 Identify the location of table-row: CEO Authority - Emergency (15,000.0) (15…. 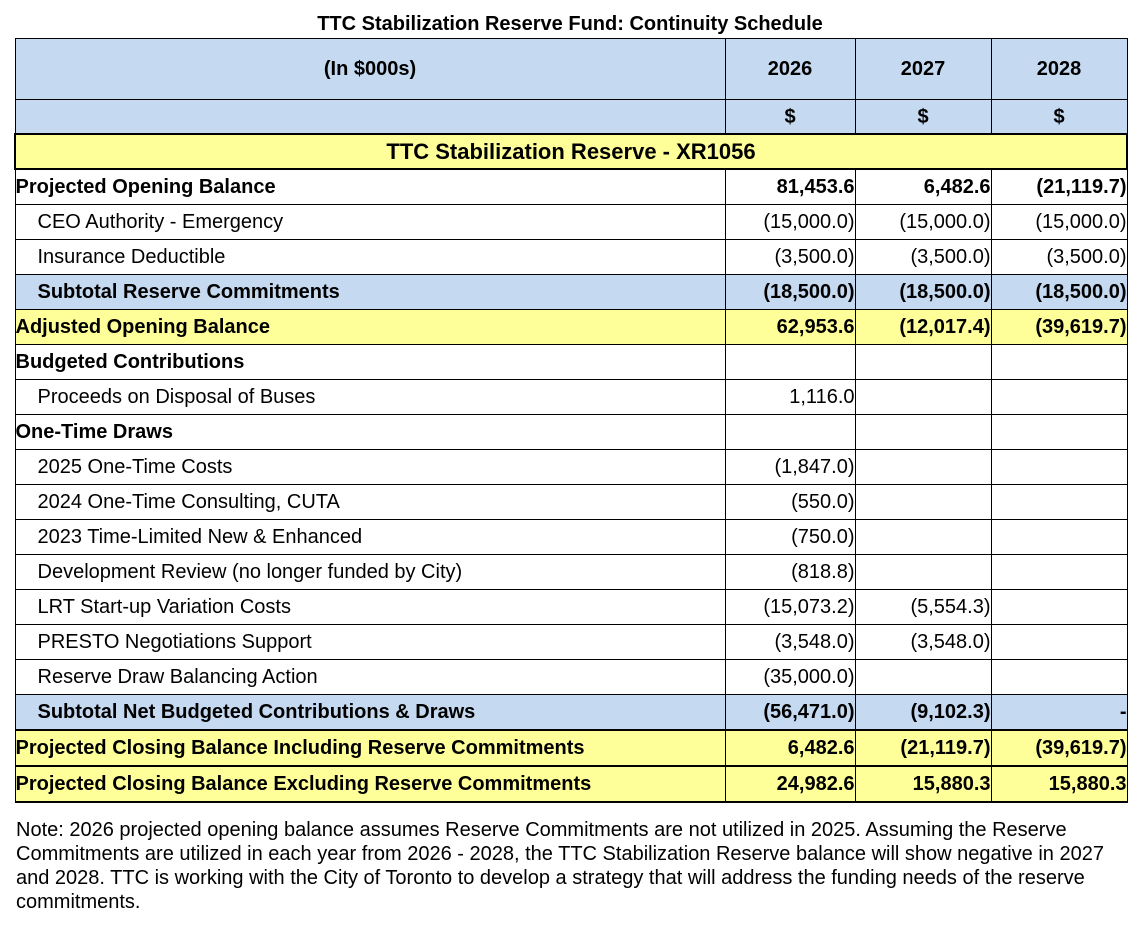
(571, 222).